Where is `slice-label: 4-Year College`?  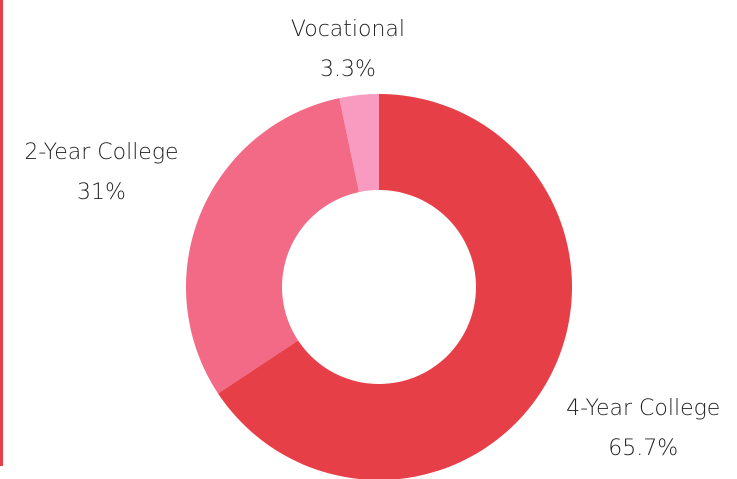
slice-label: 4-Year College is located at coordinates (643, 408).